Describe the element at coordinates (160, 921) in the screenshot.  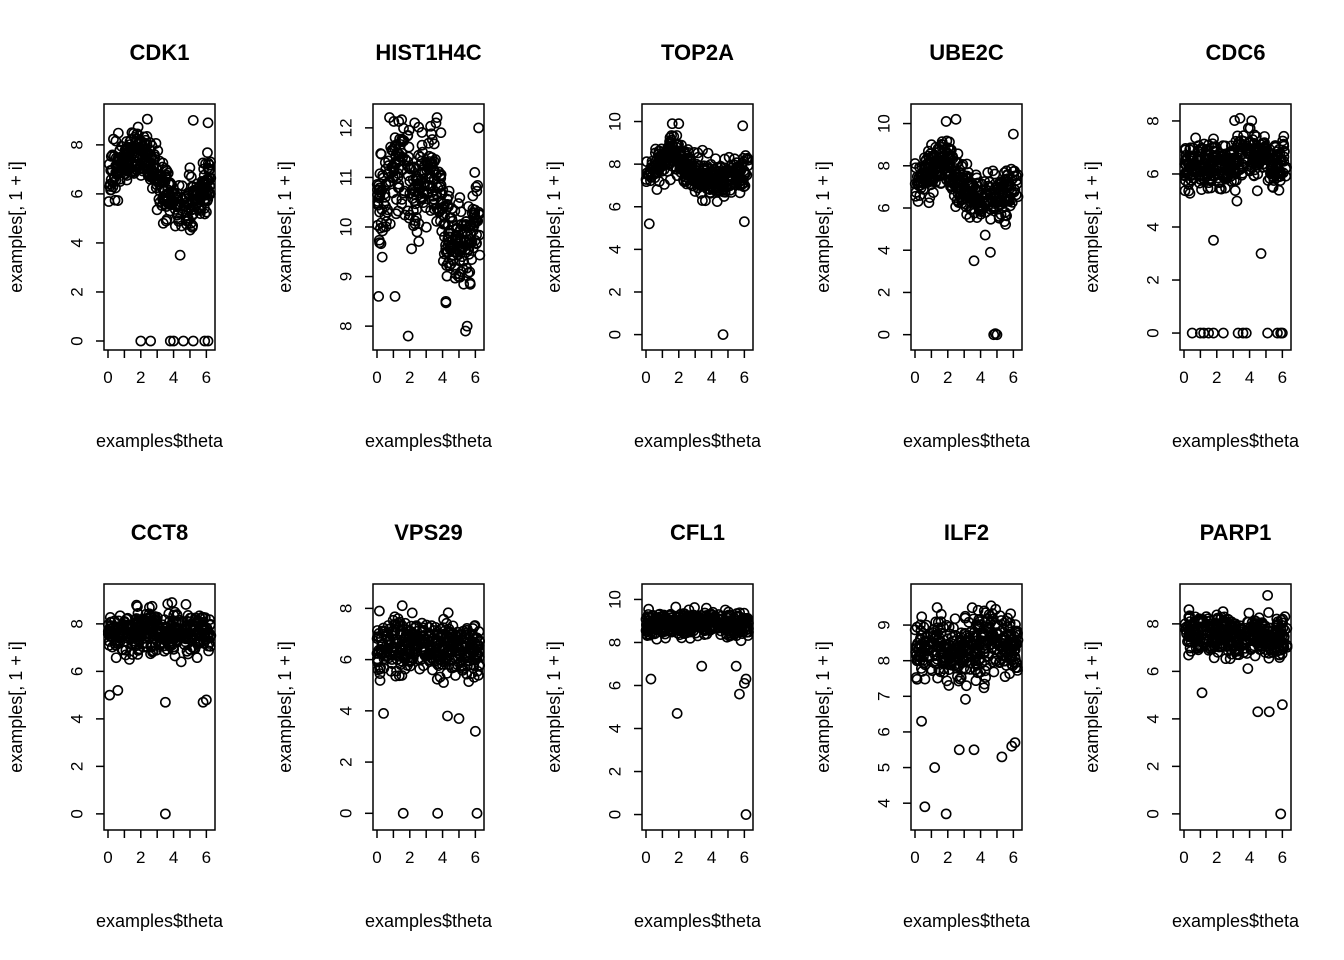
I see `x-axis-label: examples$theta` at that location.